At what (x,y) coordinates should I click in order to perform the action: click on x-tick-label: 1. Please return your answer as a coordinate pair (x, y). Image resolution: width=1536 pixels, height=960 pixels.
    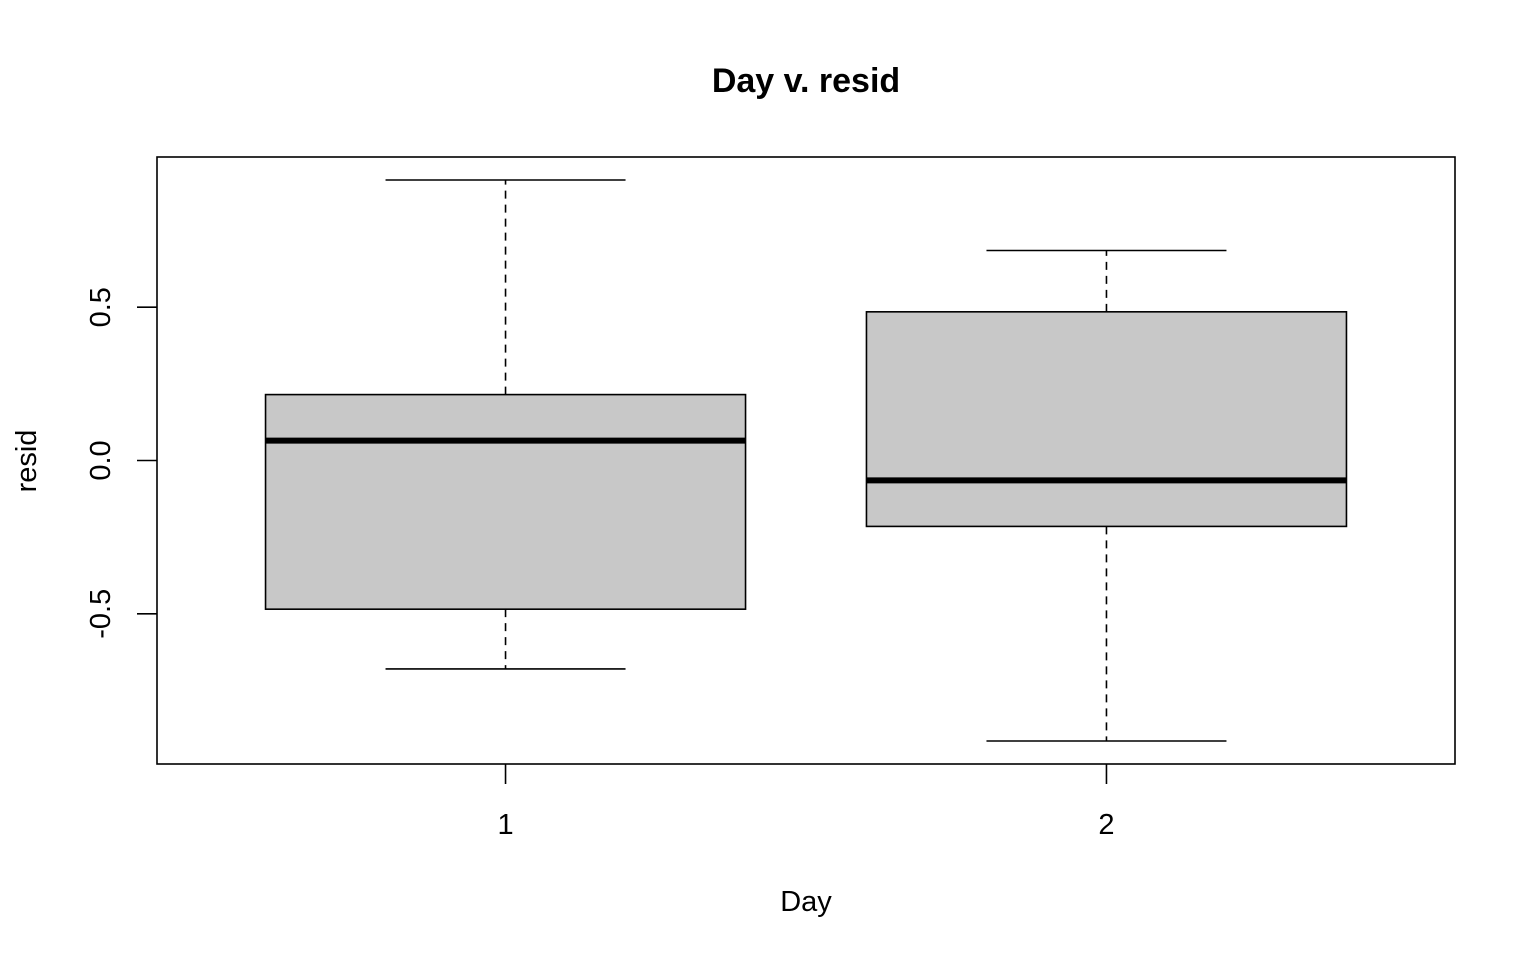
    Looking at the image, I should click on (505, 825).